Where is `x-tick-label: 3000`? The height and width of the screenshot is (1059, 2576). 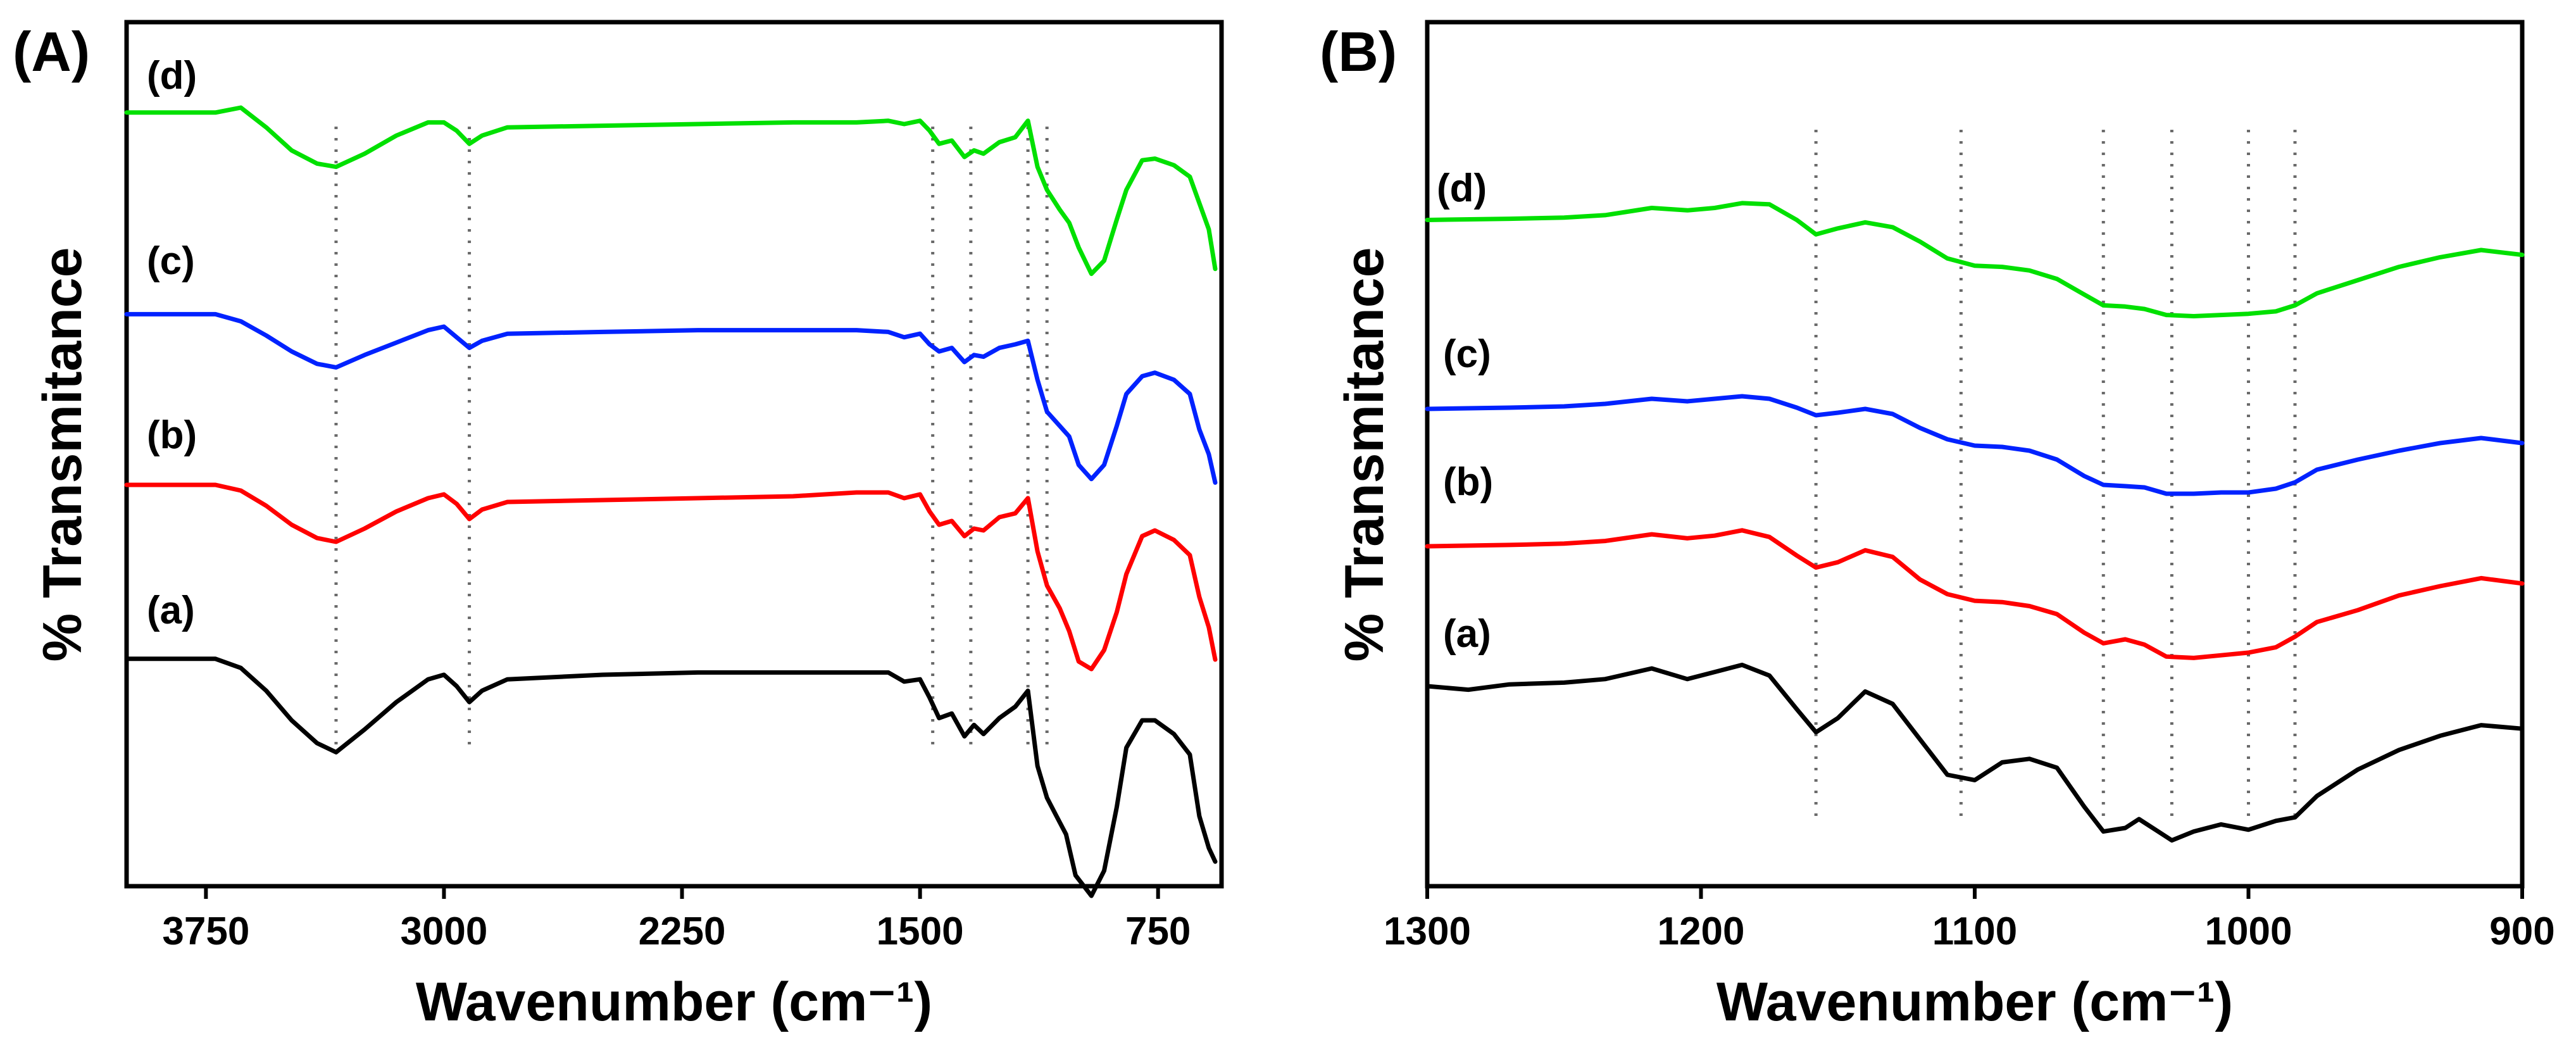 x-tick-label: 3000 is located at coordinates (444, 931).